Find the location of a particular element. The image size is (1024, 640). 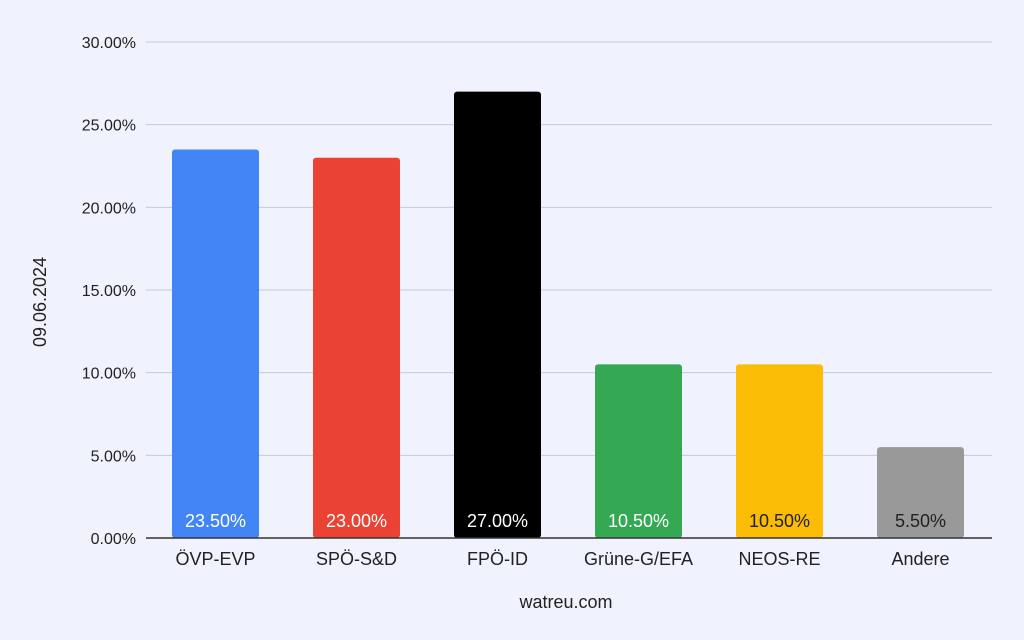

y-tick-label: 25.00% is located at coordinates (109, 126).